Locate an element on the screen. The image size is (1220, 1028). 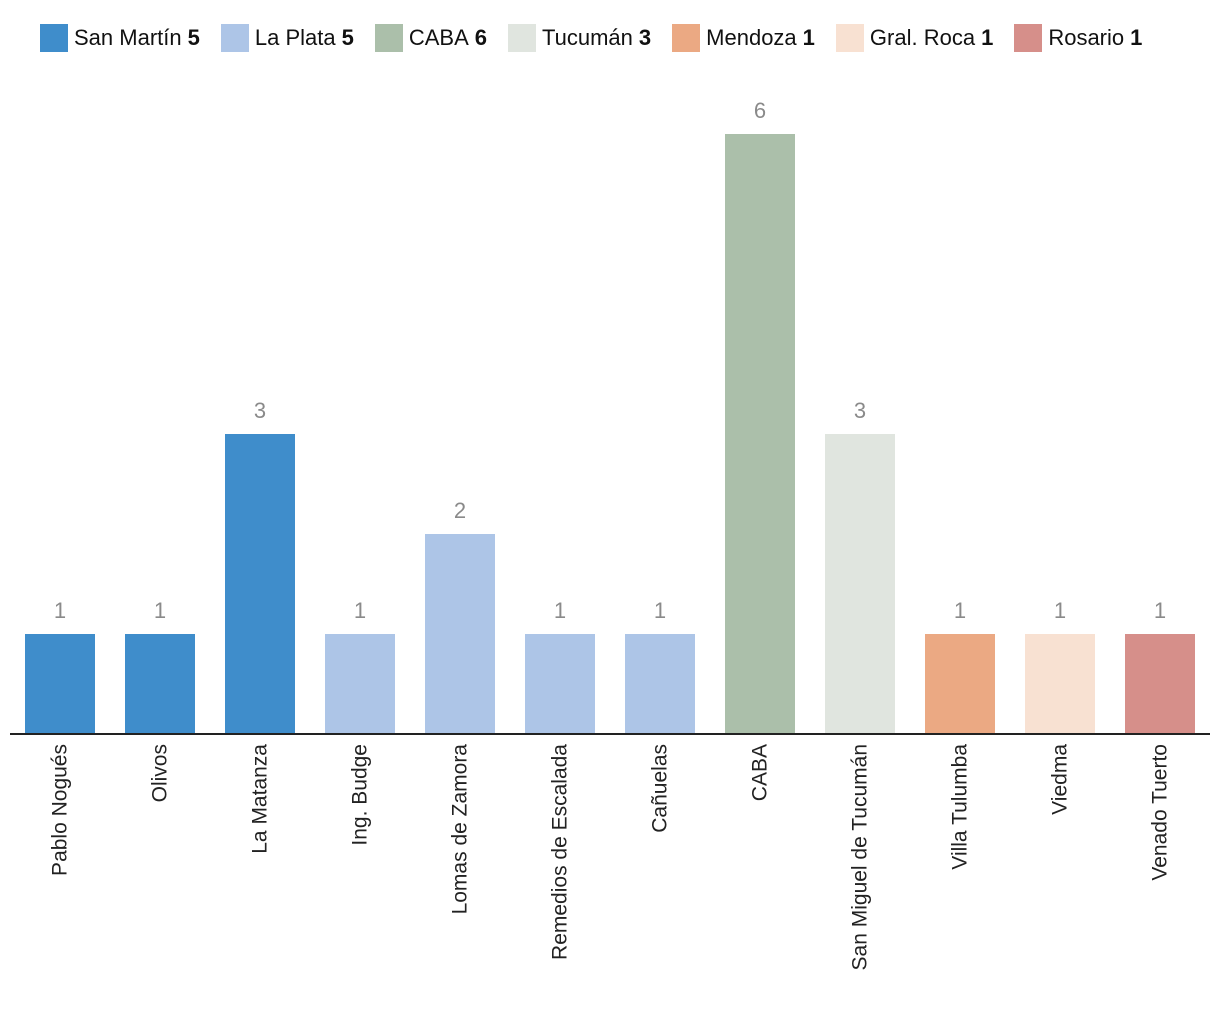
x-tick-label: Ing. Budge is located at coordinates (360, 795).